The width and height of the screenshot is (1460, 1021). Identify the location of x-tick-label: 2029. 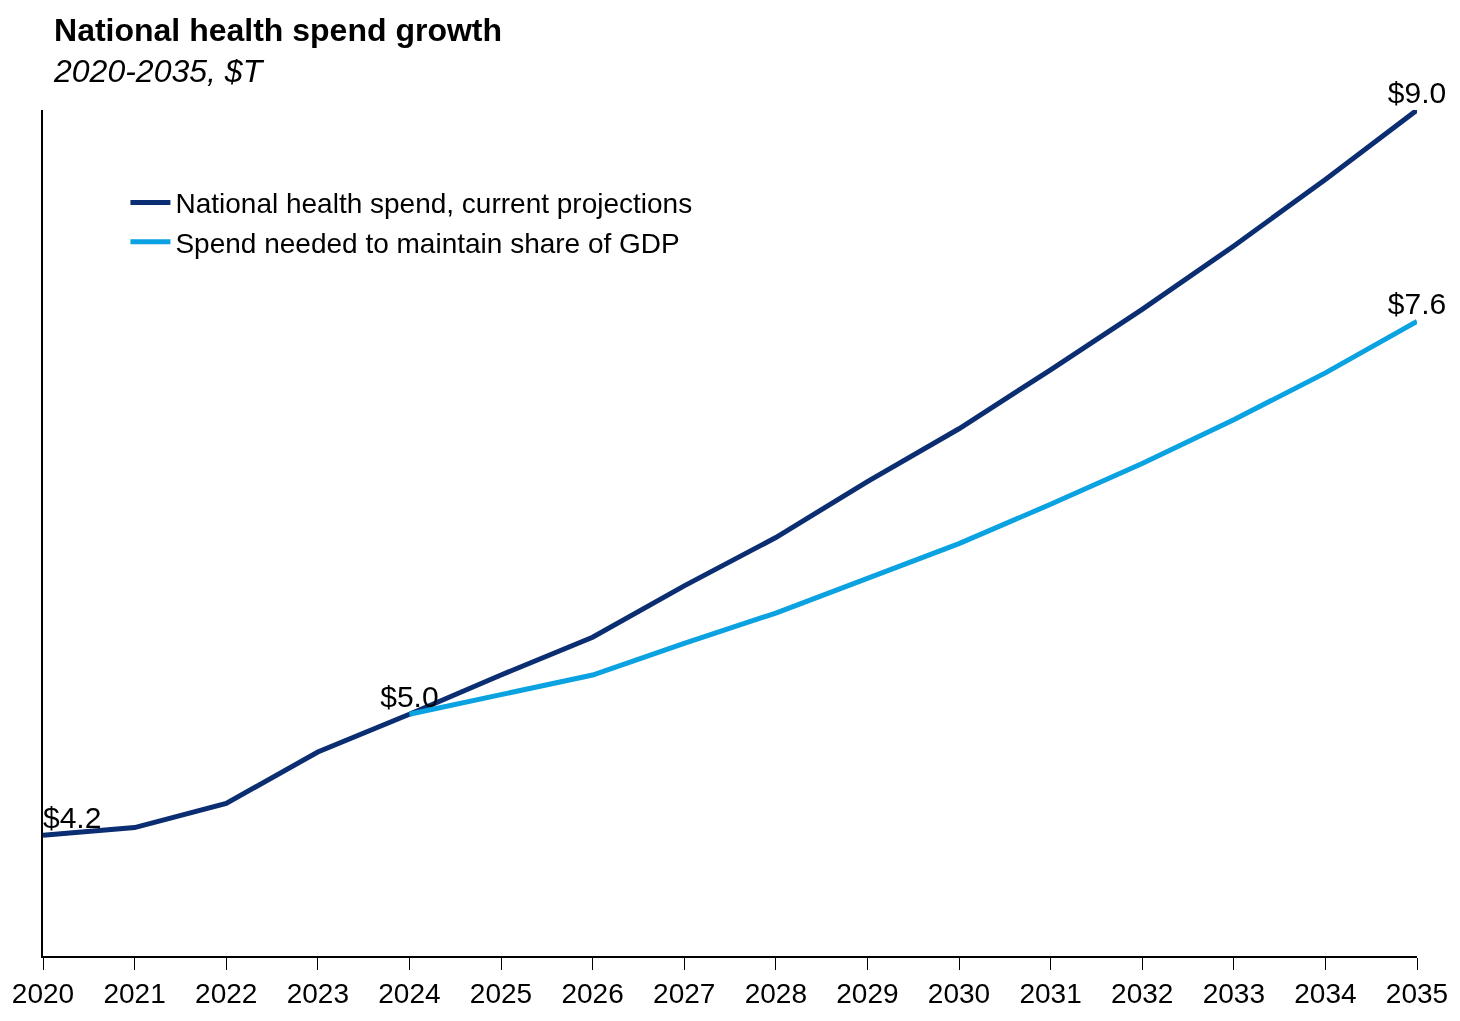
(867, 994).